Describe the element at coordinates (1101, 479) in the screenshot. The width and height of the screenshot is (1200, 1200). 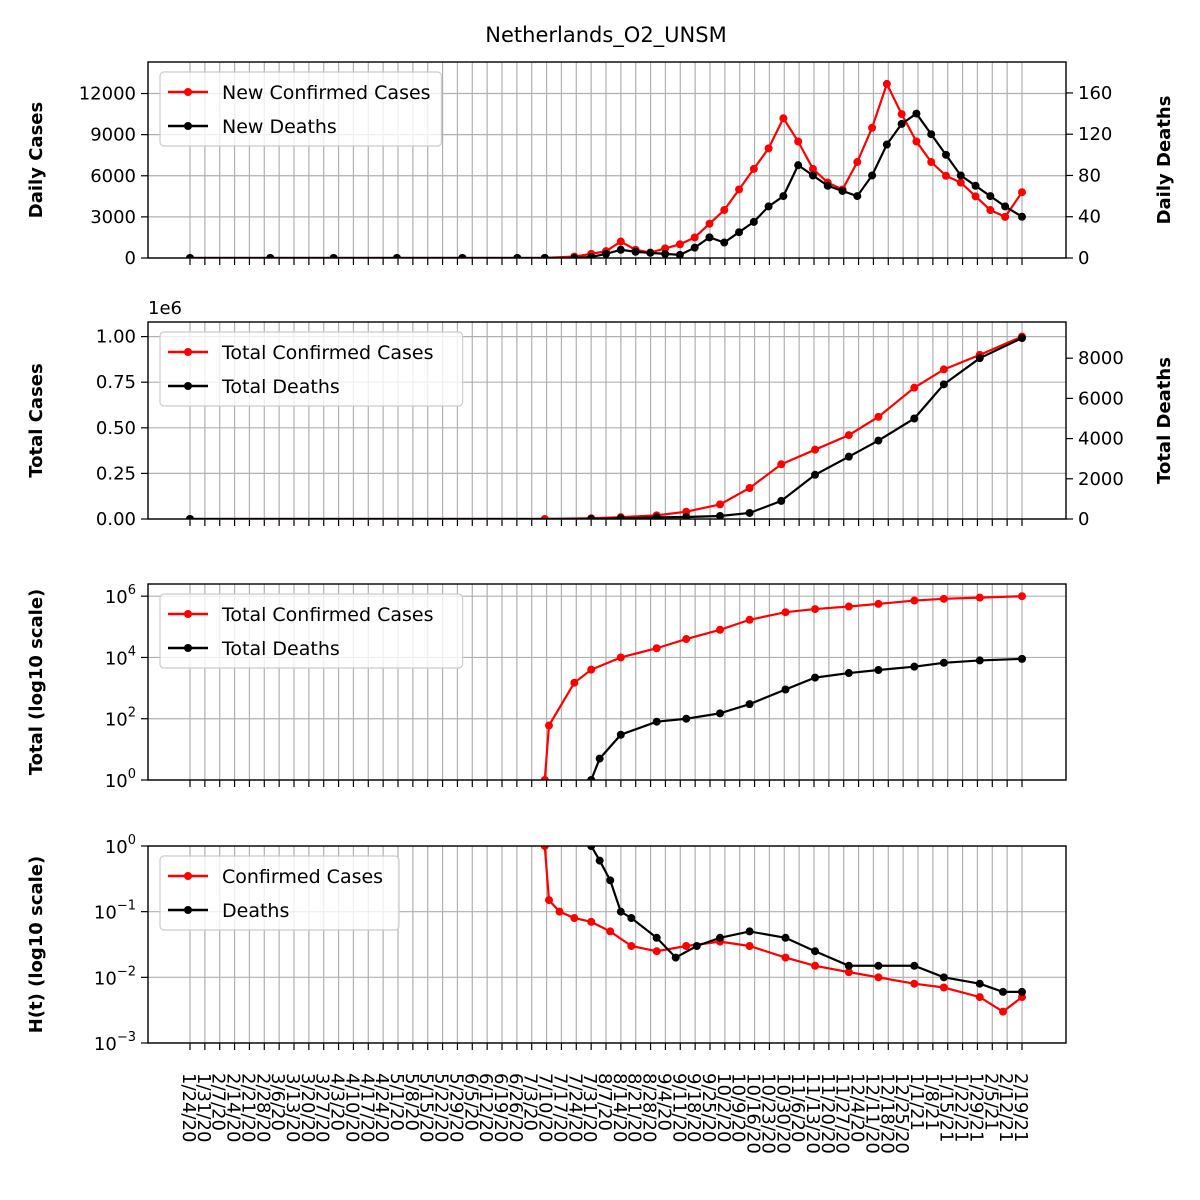
I see `y-right-tick-label: 2000` at that location.